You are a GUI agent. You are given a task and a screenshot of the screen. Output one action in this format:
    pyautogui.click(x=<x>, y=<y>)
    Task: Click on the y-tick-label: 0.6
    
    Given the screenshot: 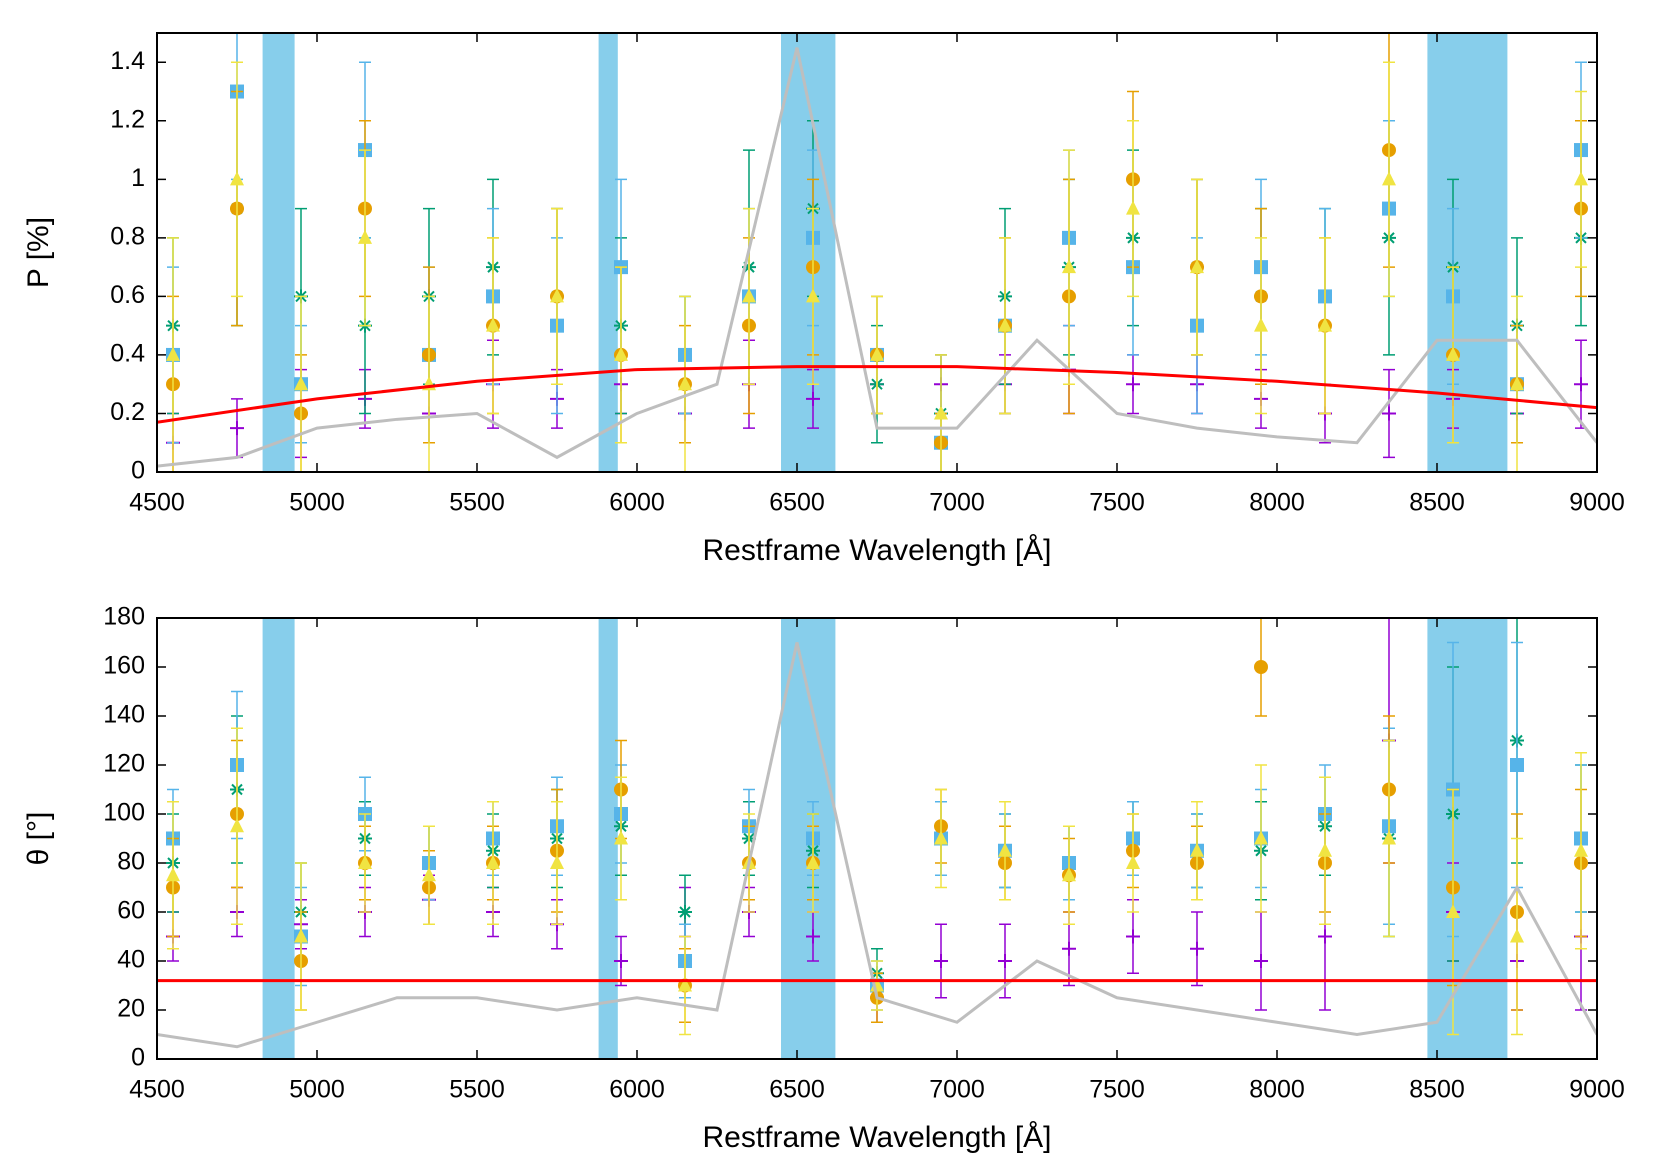 What is the action you would take?
    pyautogui.click(x=127, y=295)
    